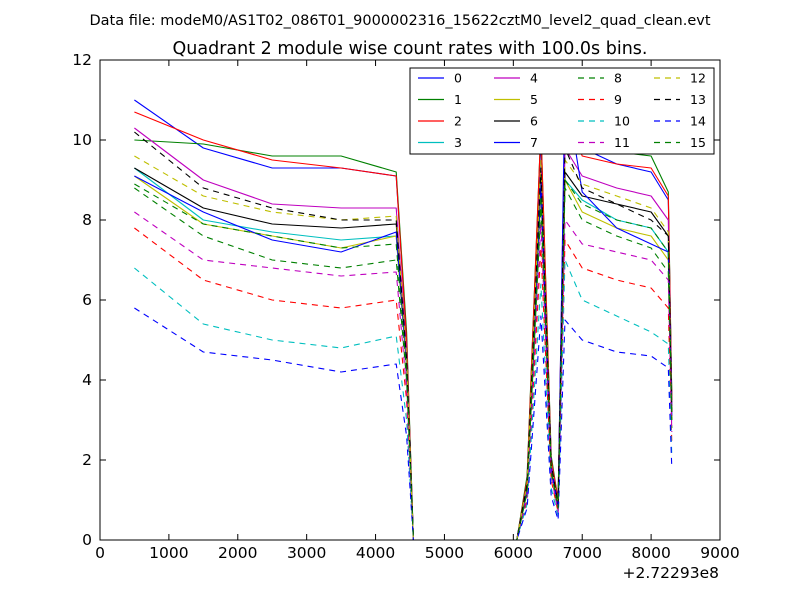 The width and height of the screenshot is (800, 600). What do you see at coordinates (719, 553) in the screenshot?
I see `x-tick-label: 9000` at bounding box center [719, 553].